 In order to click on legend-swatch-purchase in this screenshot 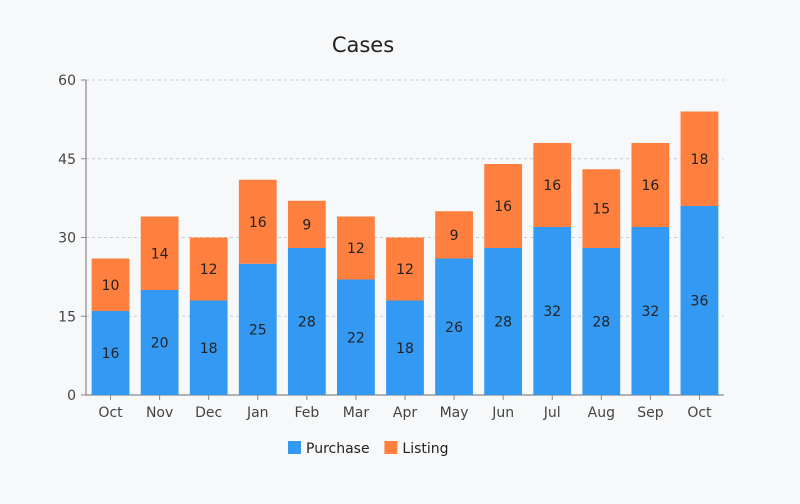, I will do `click(294, 447)`.